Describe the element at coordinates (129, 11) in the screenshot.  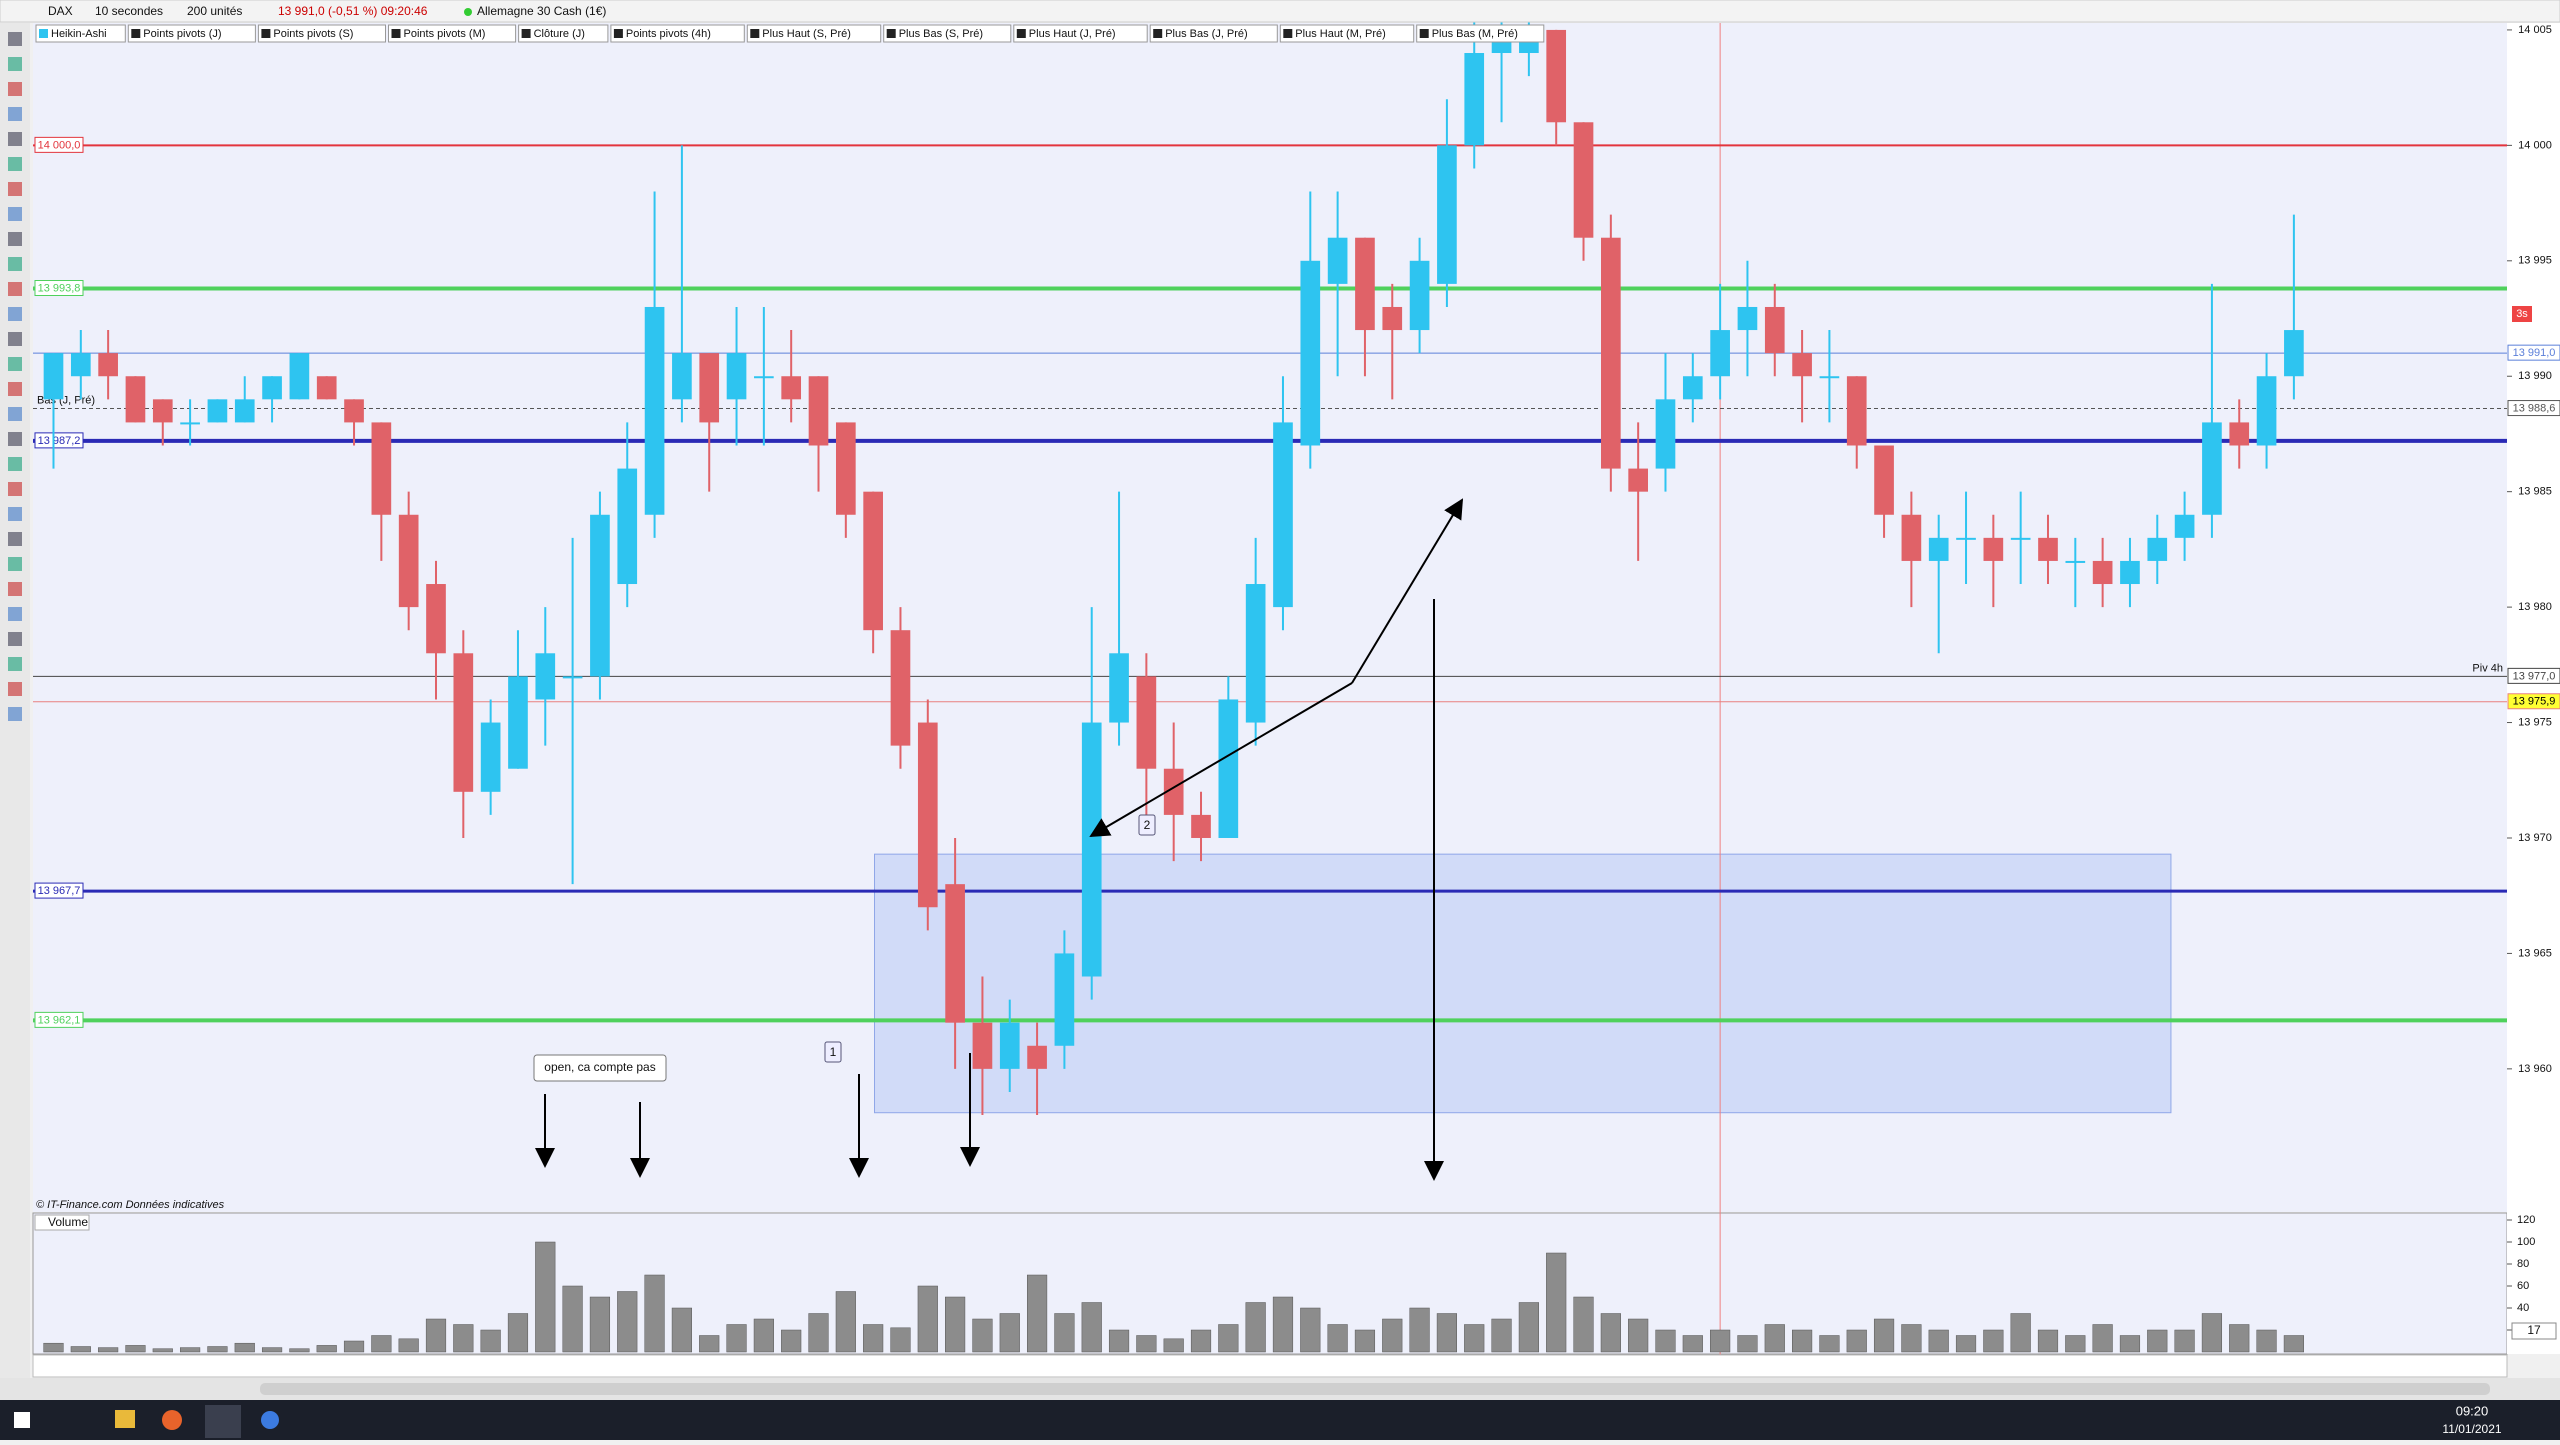
I see `interval: 10 secondes` at that location.